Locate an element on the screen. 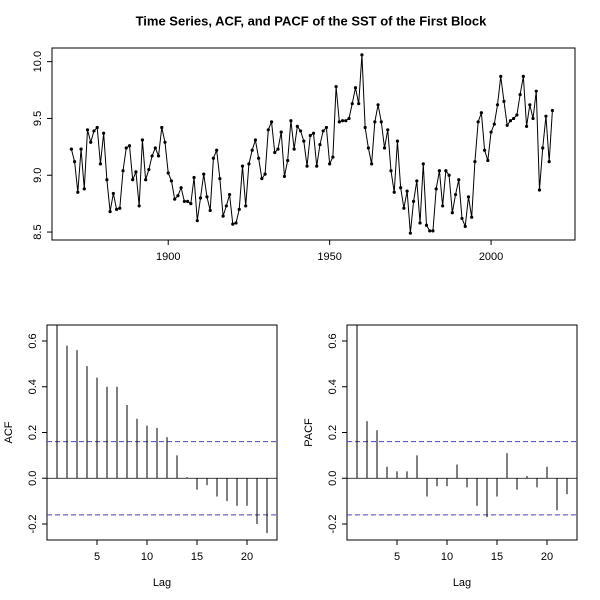 The height and width of the screenshot is (600, 600). y-axis-label: ACF is located at coordinates (9, 432).